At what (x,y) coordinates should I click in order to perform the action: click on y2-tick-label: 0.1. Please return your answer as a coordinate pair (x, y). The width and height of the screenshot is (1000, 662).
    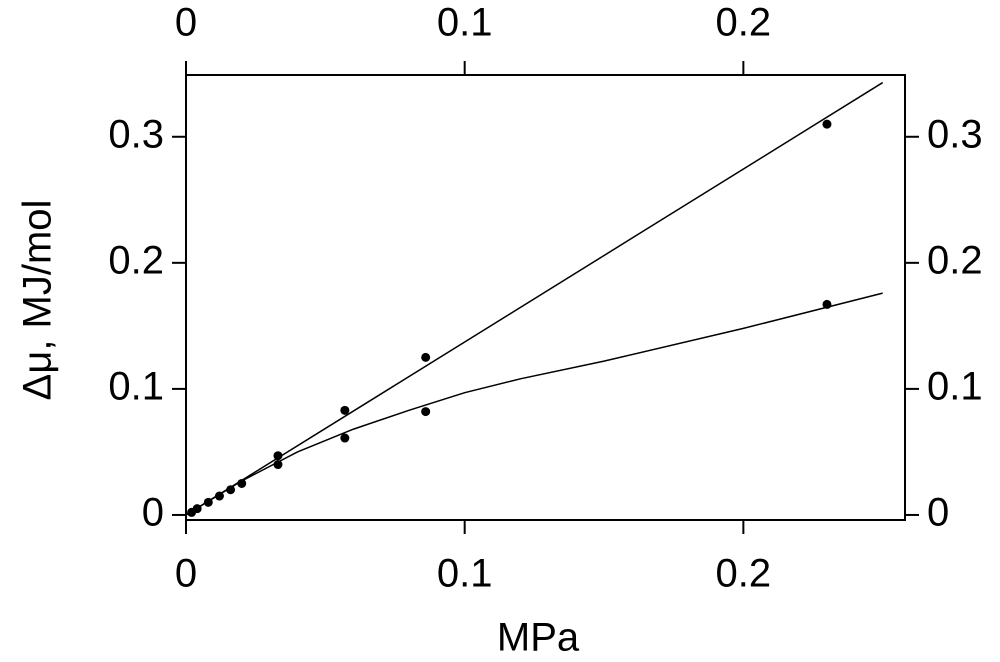
    Looking at the image, I should click on (955, 386).